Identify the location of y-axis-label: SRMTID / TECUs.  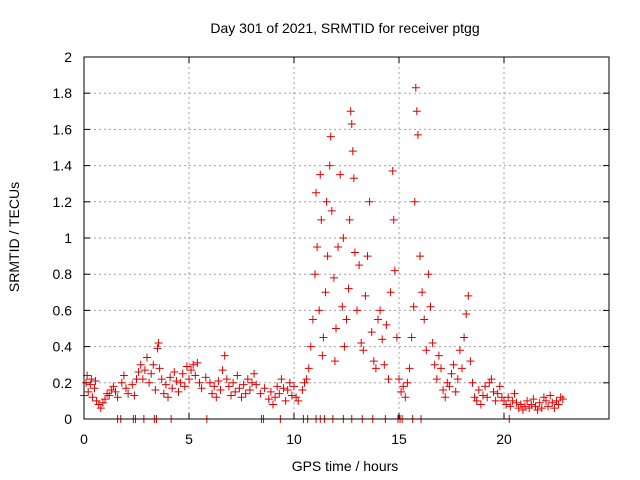
(14, 237).